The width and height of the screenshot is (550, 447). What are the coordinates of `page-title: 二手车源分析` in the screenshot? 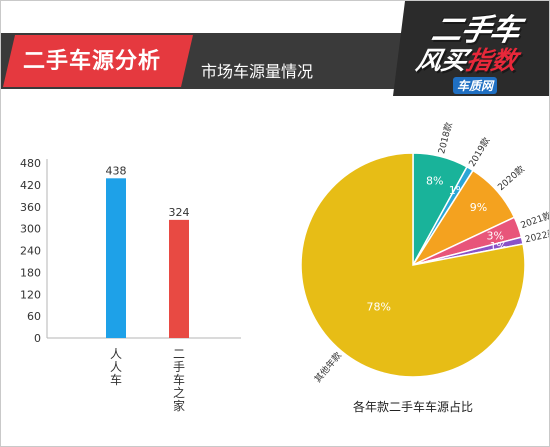 It's located at (92, 61).